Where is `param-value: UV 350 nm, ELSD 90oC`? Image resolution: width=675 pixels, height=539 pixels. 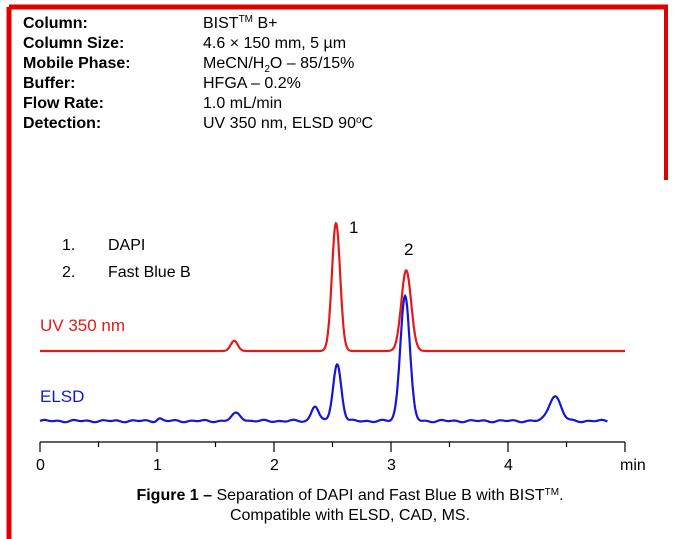
param-value: UV 350 nm, ELSD 90oC is located at coordinates (288, 124).